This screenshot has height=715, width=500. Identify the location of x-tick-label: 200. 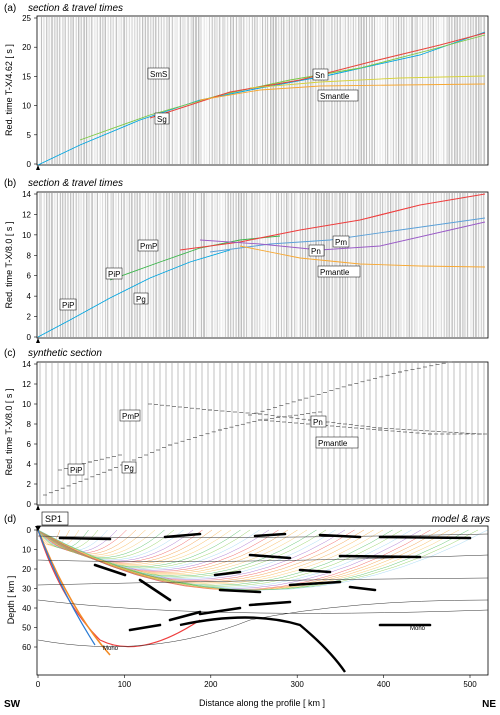
(211, 684).